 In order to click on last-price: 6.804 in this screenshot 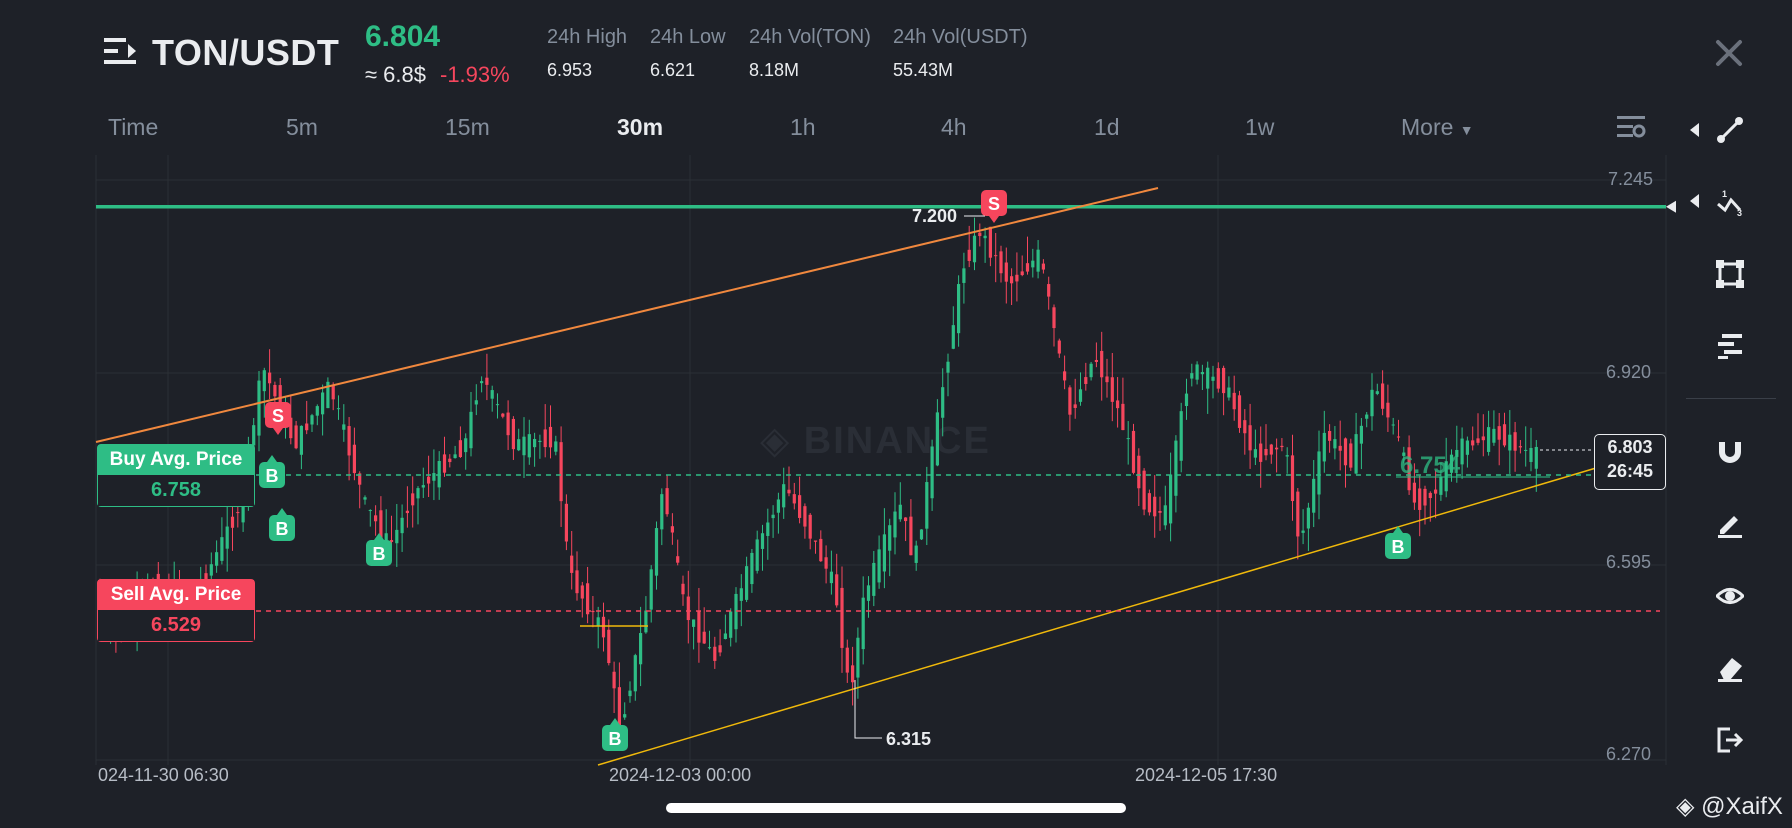, I will do `click(403, 36)`.